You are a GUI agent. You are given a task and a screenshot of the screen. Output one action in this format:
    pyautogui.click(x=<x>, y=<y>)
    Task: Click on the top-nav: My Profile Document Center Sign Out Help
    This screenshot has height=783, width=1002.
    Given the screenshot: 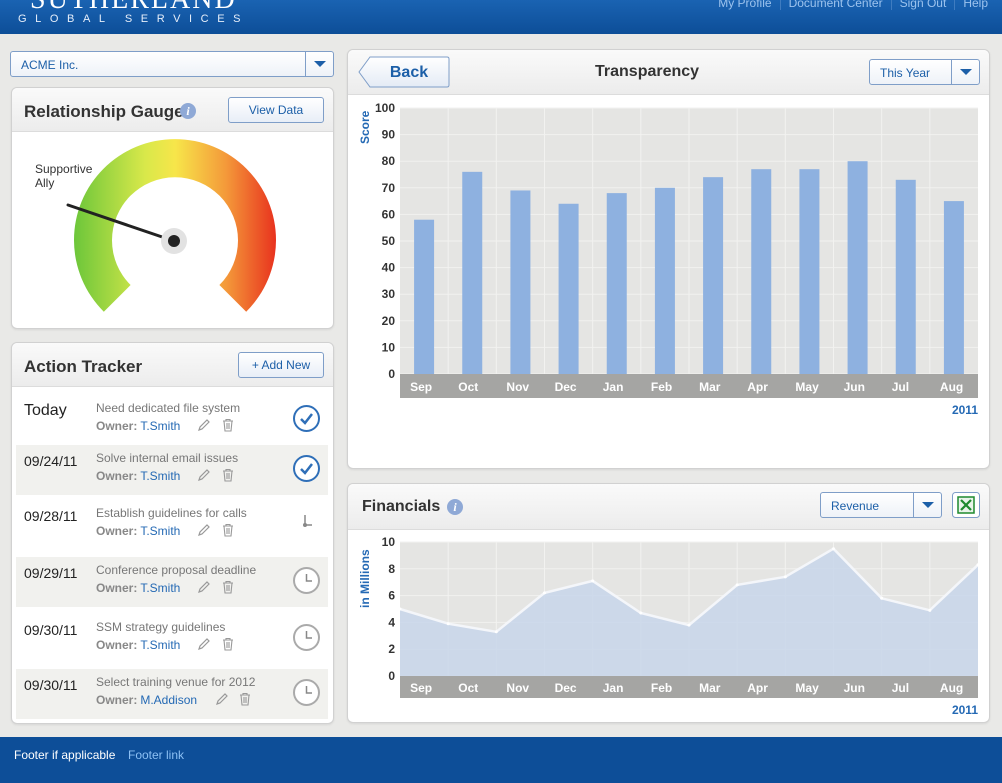 What is the action you would take?
    pyautogui.click(x=853, y=5)
    